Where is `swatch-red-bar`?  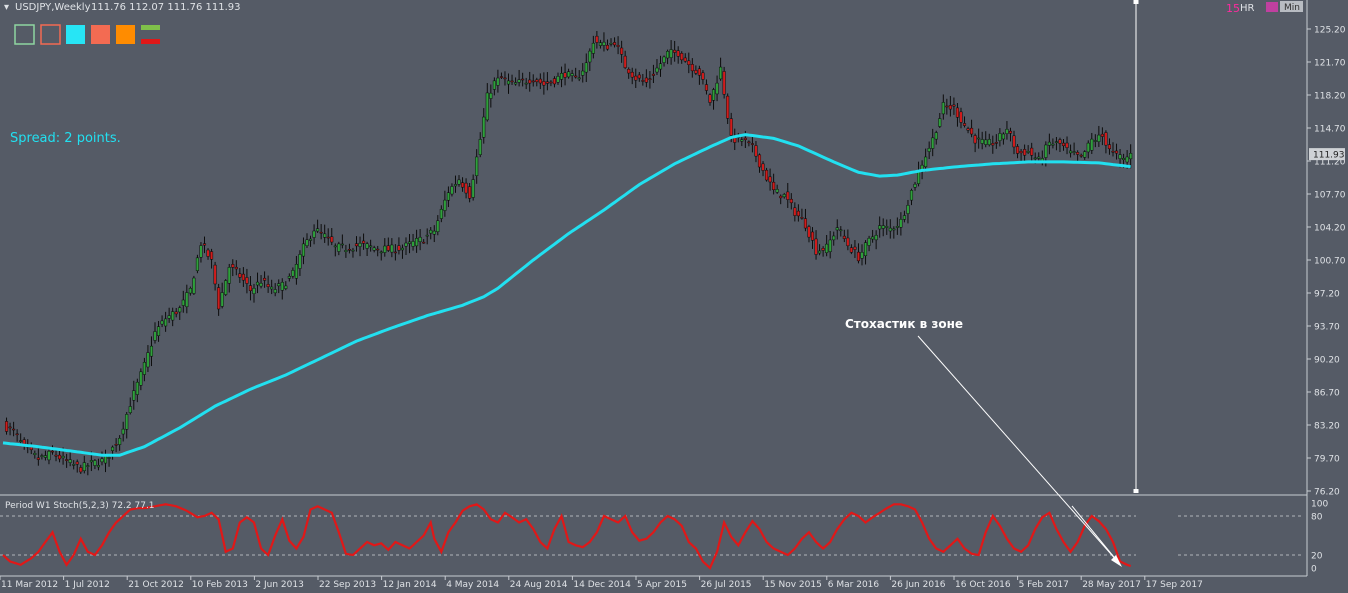
swatch-red-bar is located at coordinates (150, 41).